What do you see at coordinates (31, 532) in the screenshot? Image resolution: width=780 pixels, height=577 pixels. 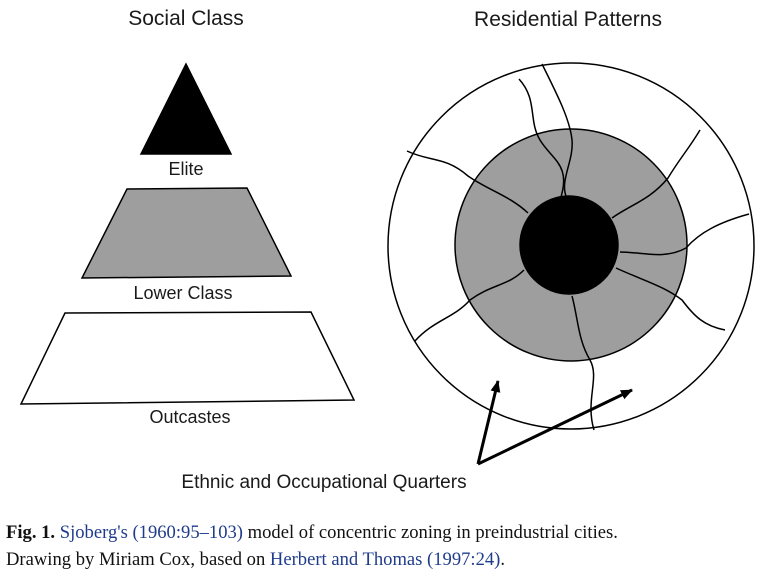 I see `figure-number: Fig. 1.` at bounding box center [31, 532].